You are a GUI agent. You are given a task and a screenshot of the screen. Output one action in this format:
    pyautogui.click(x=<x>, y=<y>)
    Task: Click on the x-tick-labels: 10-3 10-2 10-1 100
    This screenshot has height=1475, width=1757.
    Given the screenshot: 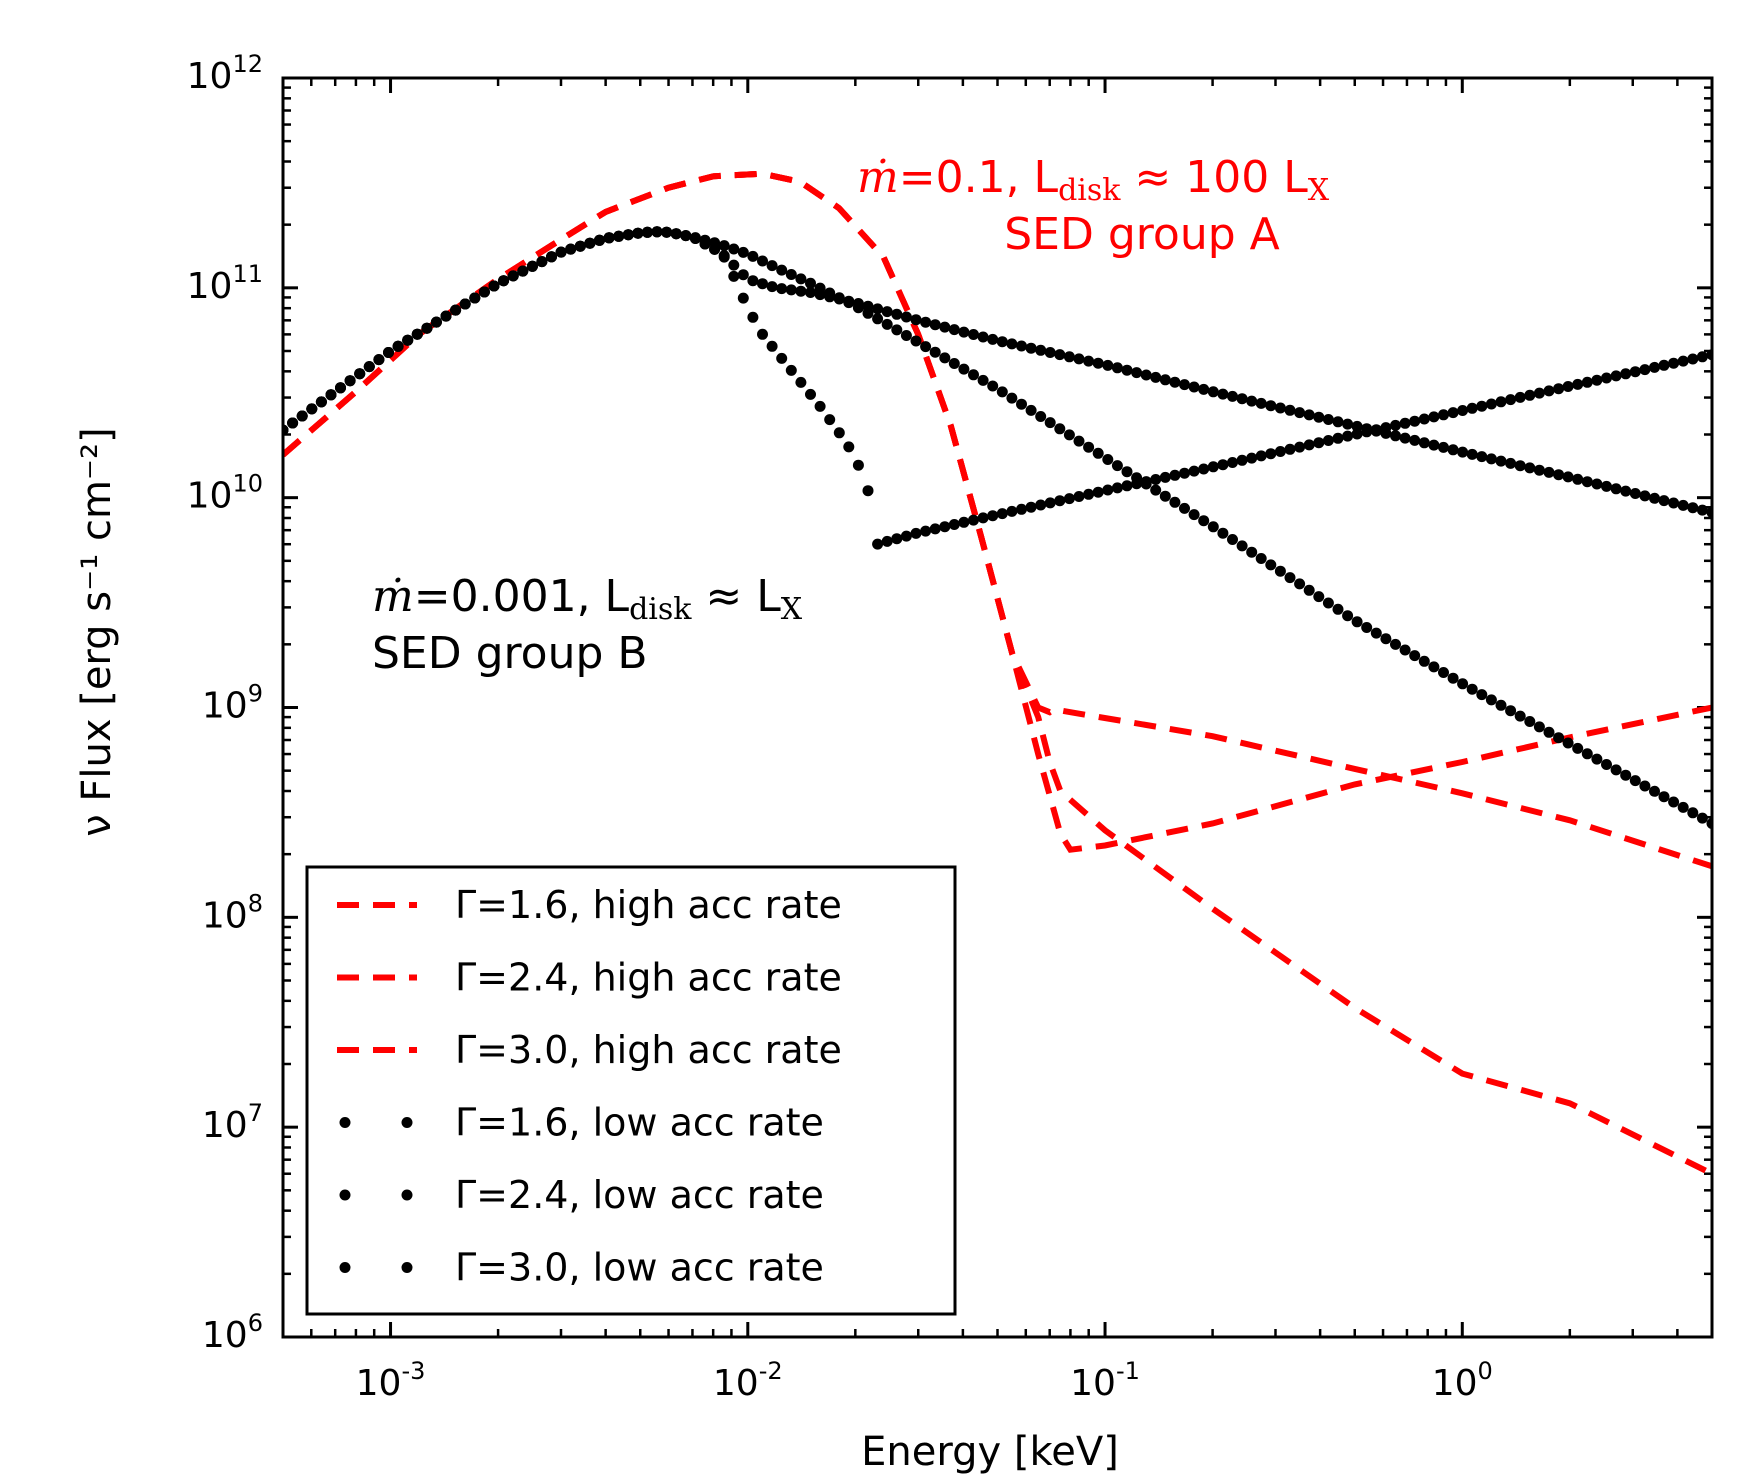 What is the action you would take?
    pyautogui.click(x=924, y=1380)
    